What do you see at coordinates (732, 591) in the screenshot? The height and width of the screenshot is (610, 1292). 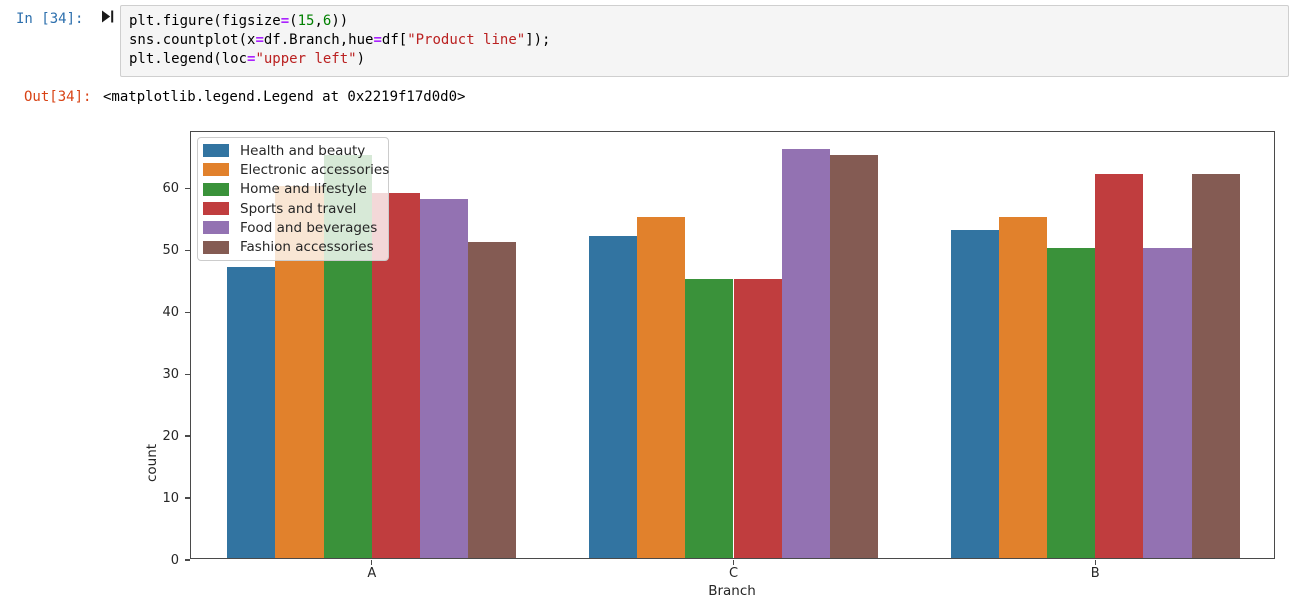 I see `x-axis-label: Branch` at bounding box center [732, 591].